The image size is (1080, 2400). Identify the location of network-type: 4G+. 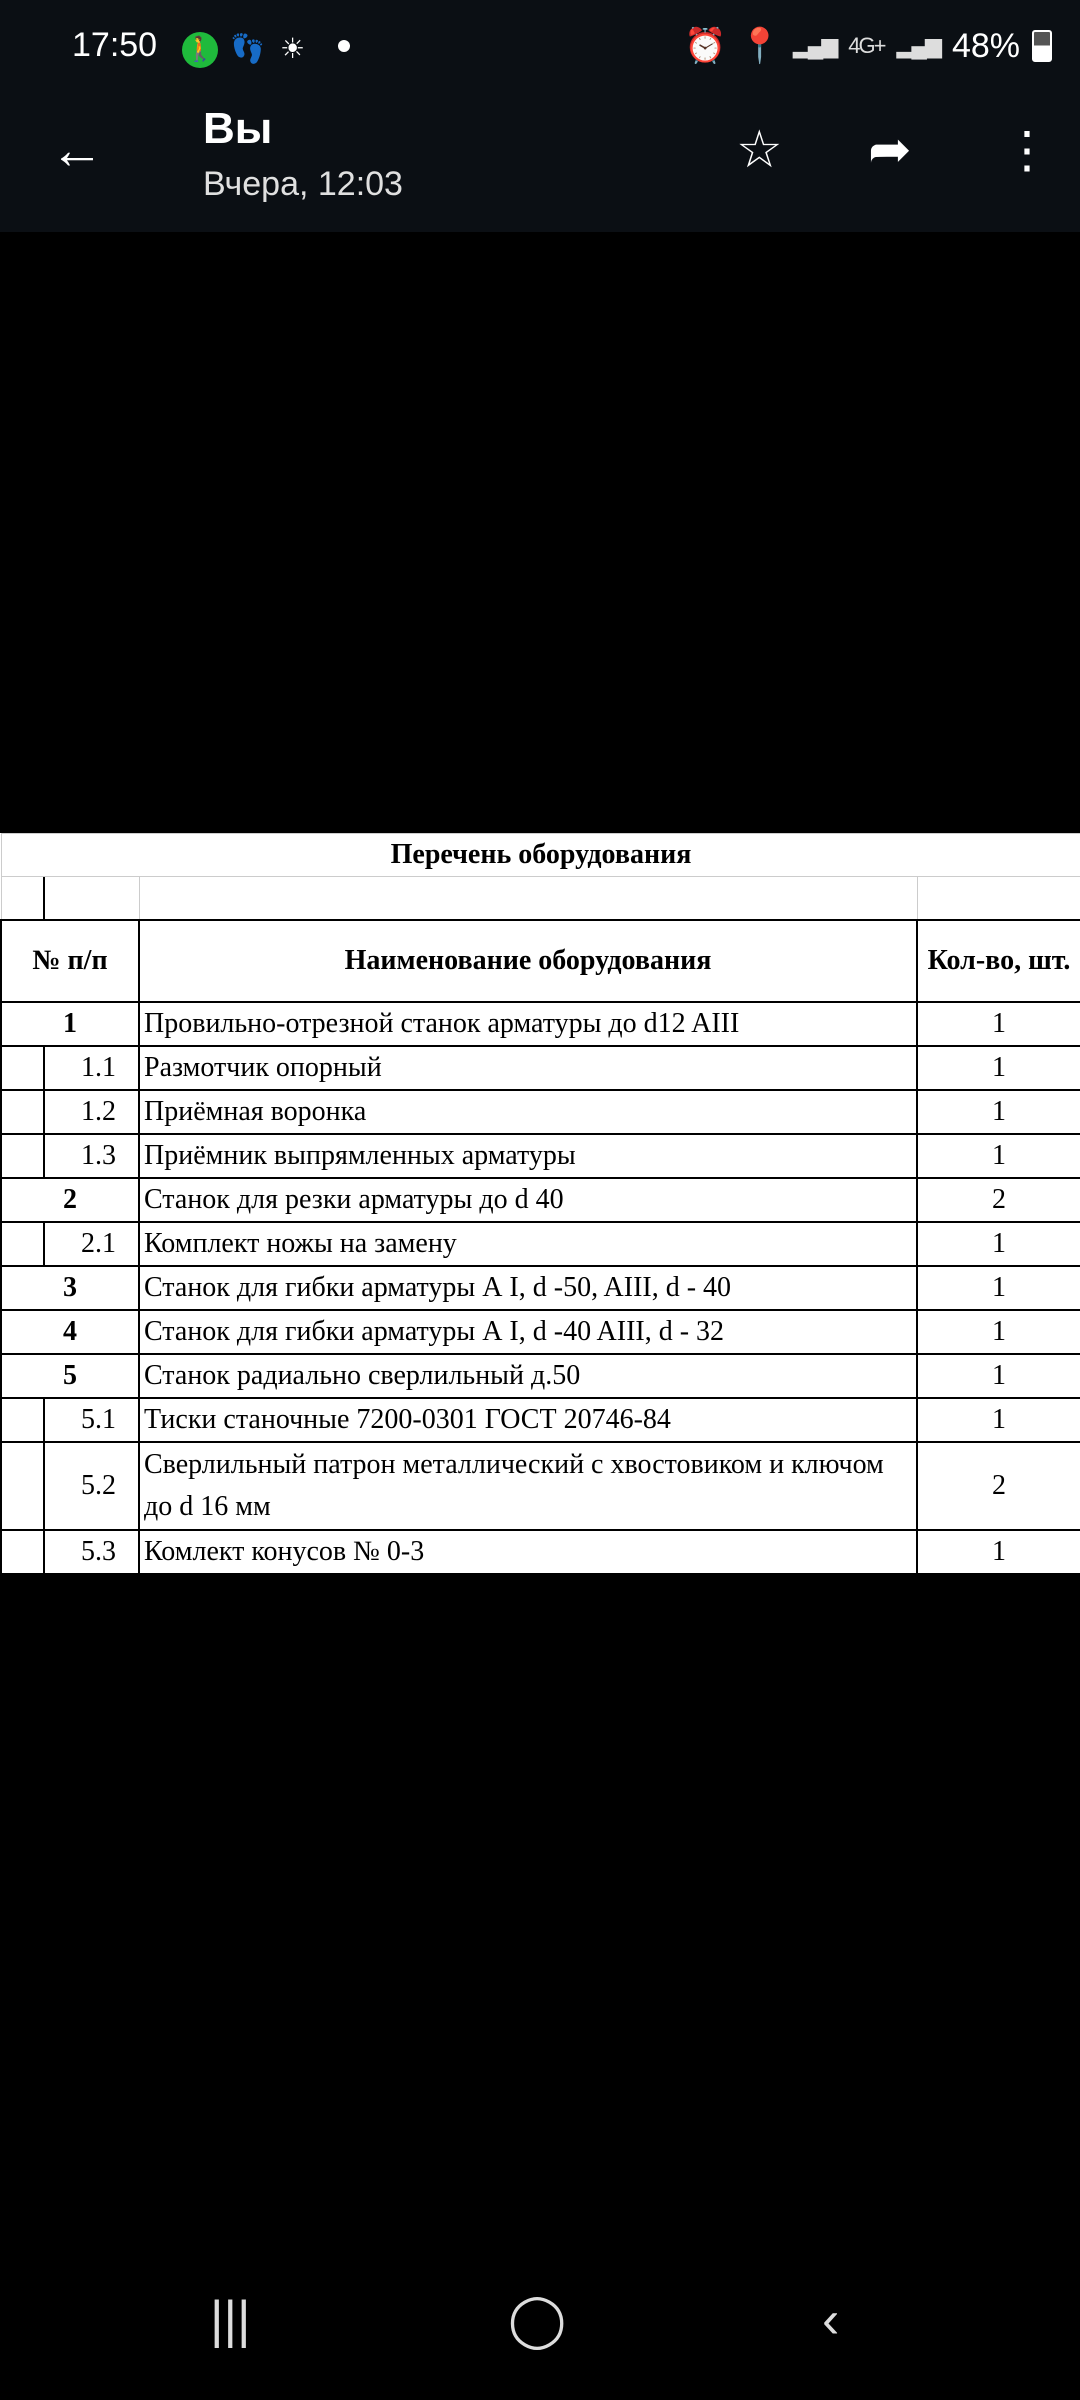
(867, 45).